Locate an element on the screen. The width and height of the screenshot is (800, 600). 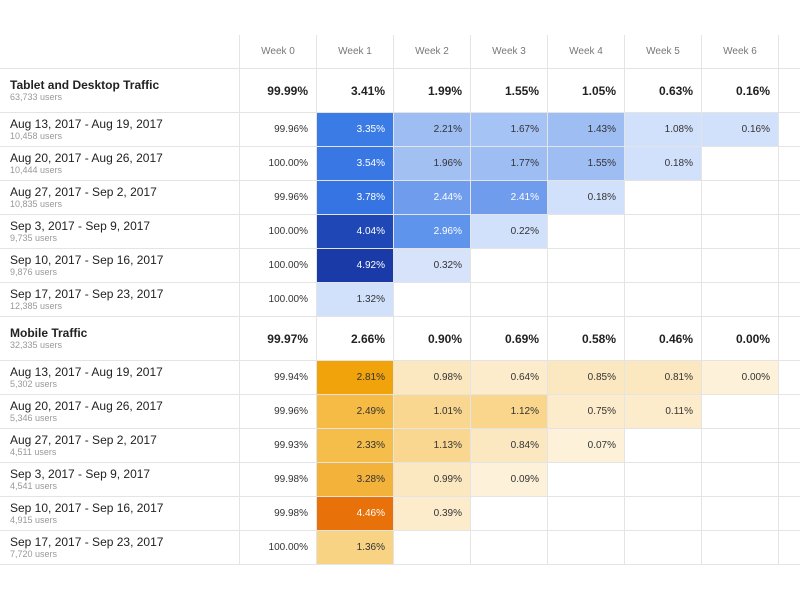
group-total: 3.41% is located at coordinates (355, 91).